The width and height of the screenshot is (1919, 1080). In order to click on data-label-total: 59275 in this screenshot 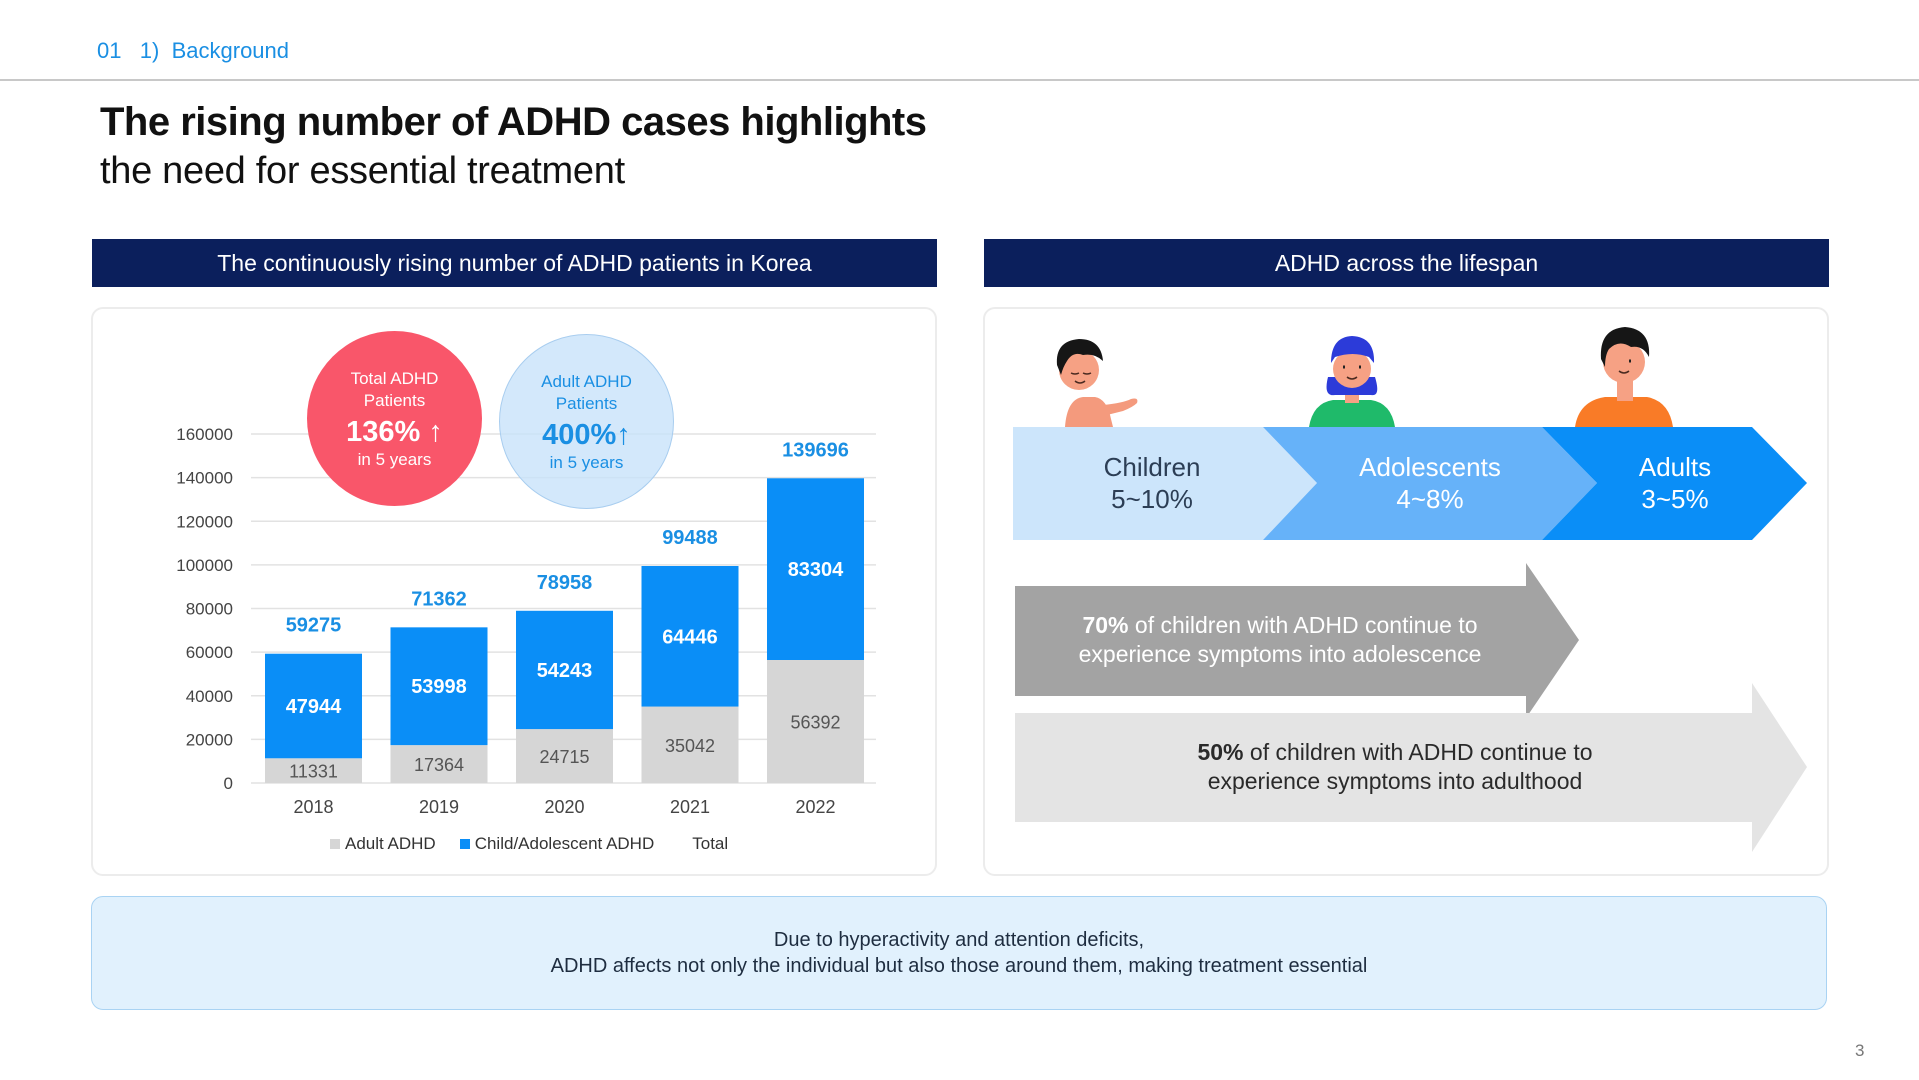, I will do `click(314, 626)`.